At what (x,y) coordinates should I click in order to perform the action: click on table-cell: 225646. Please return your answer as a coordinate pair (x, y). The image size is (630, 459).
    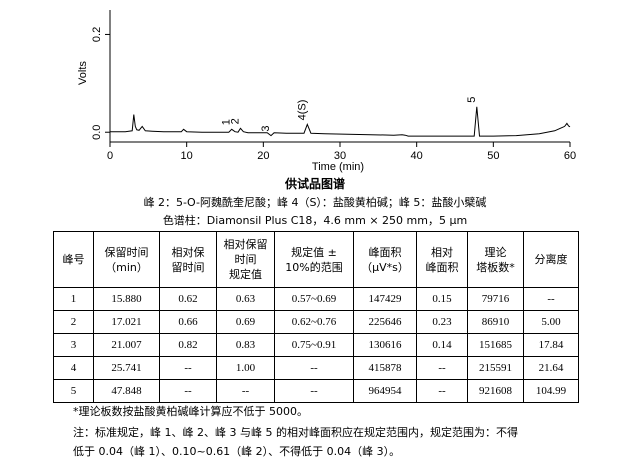
    Looking at the image, I should click on (385, 322).